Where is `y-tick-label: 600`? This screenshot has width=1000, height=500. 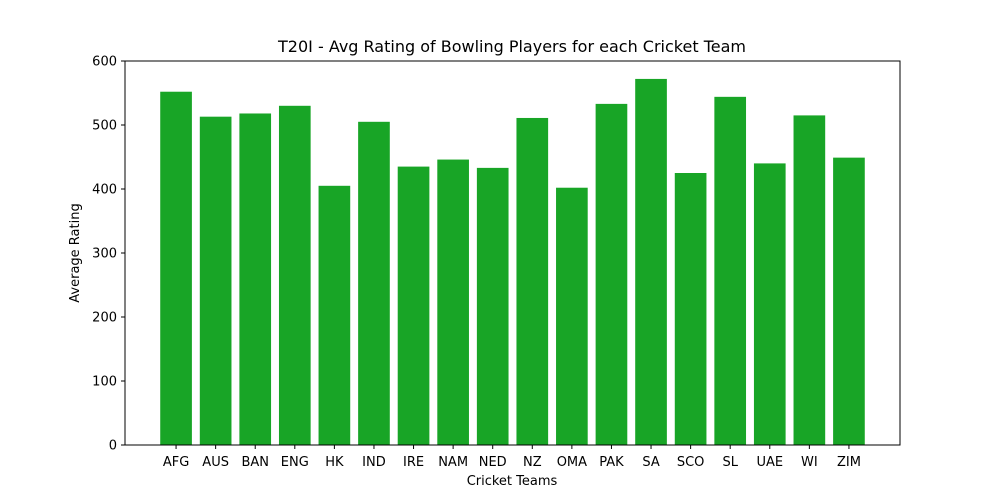
y-tick-label: 600 is located at coordinates (104, 62).